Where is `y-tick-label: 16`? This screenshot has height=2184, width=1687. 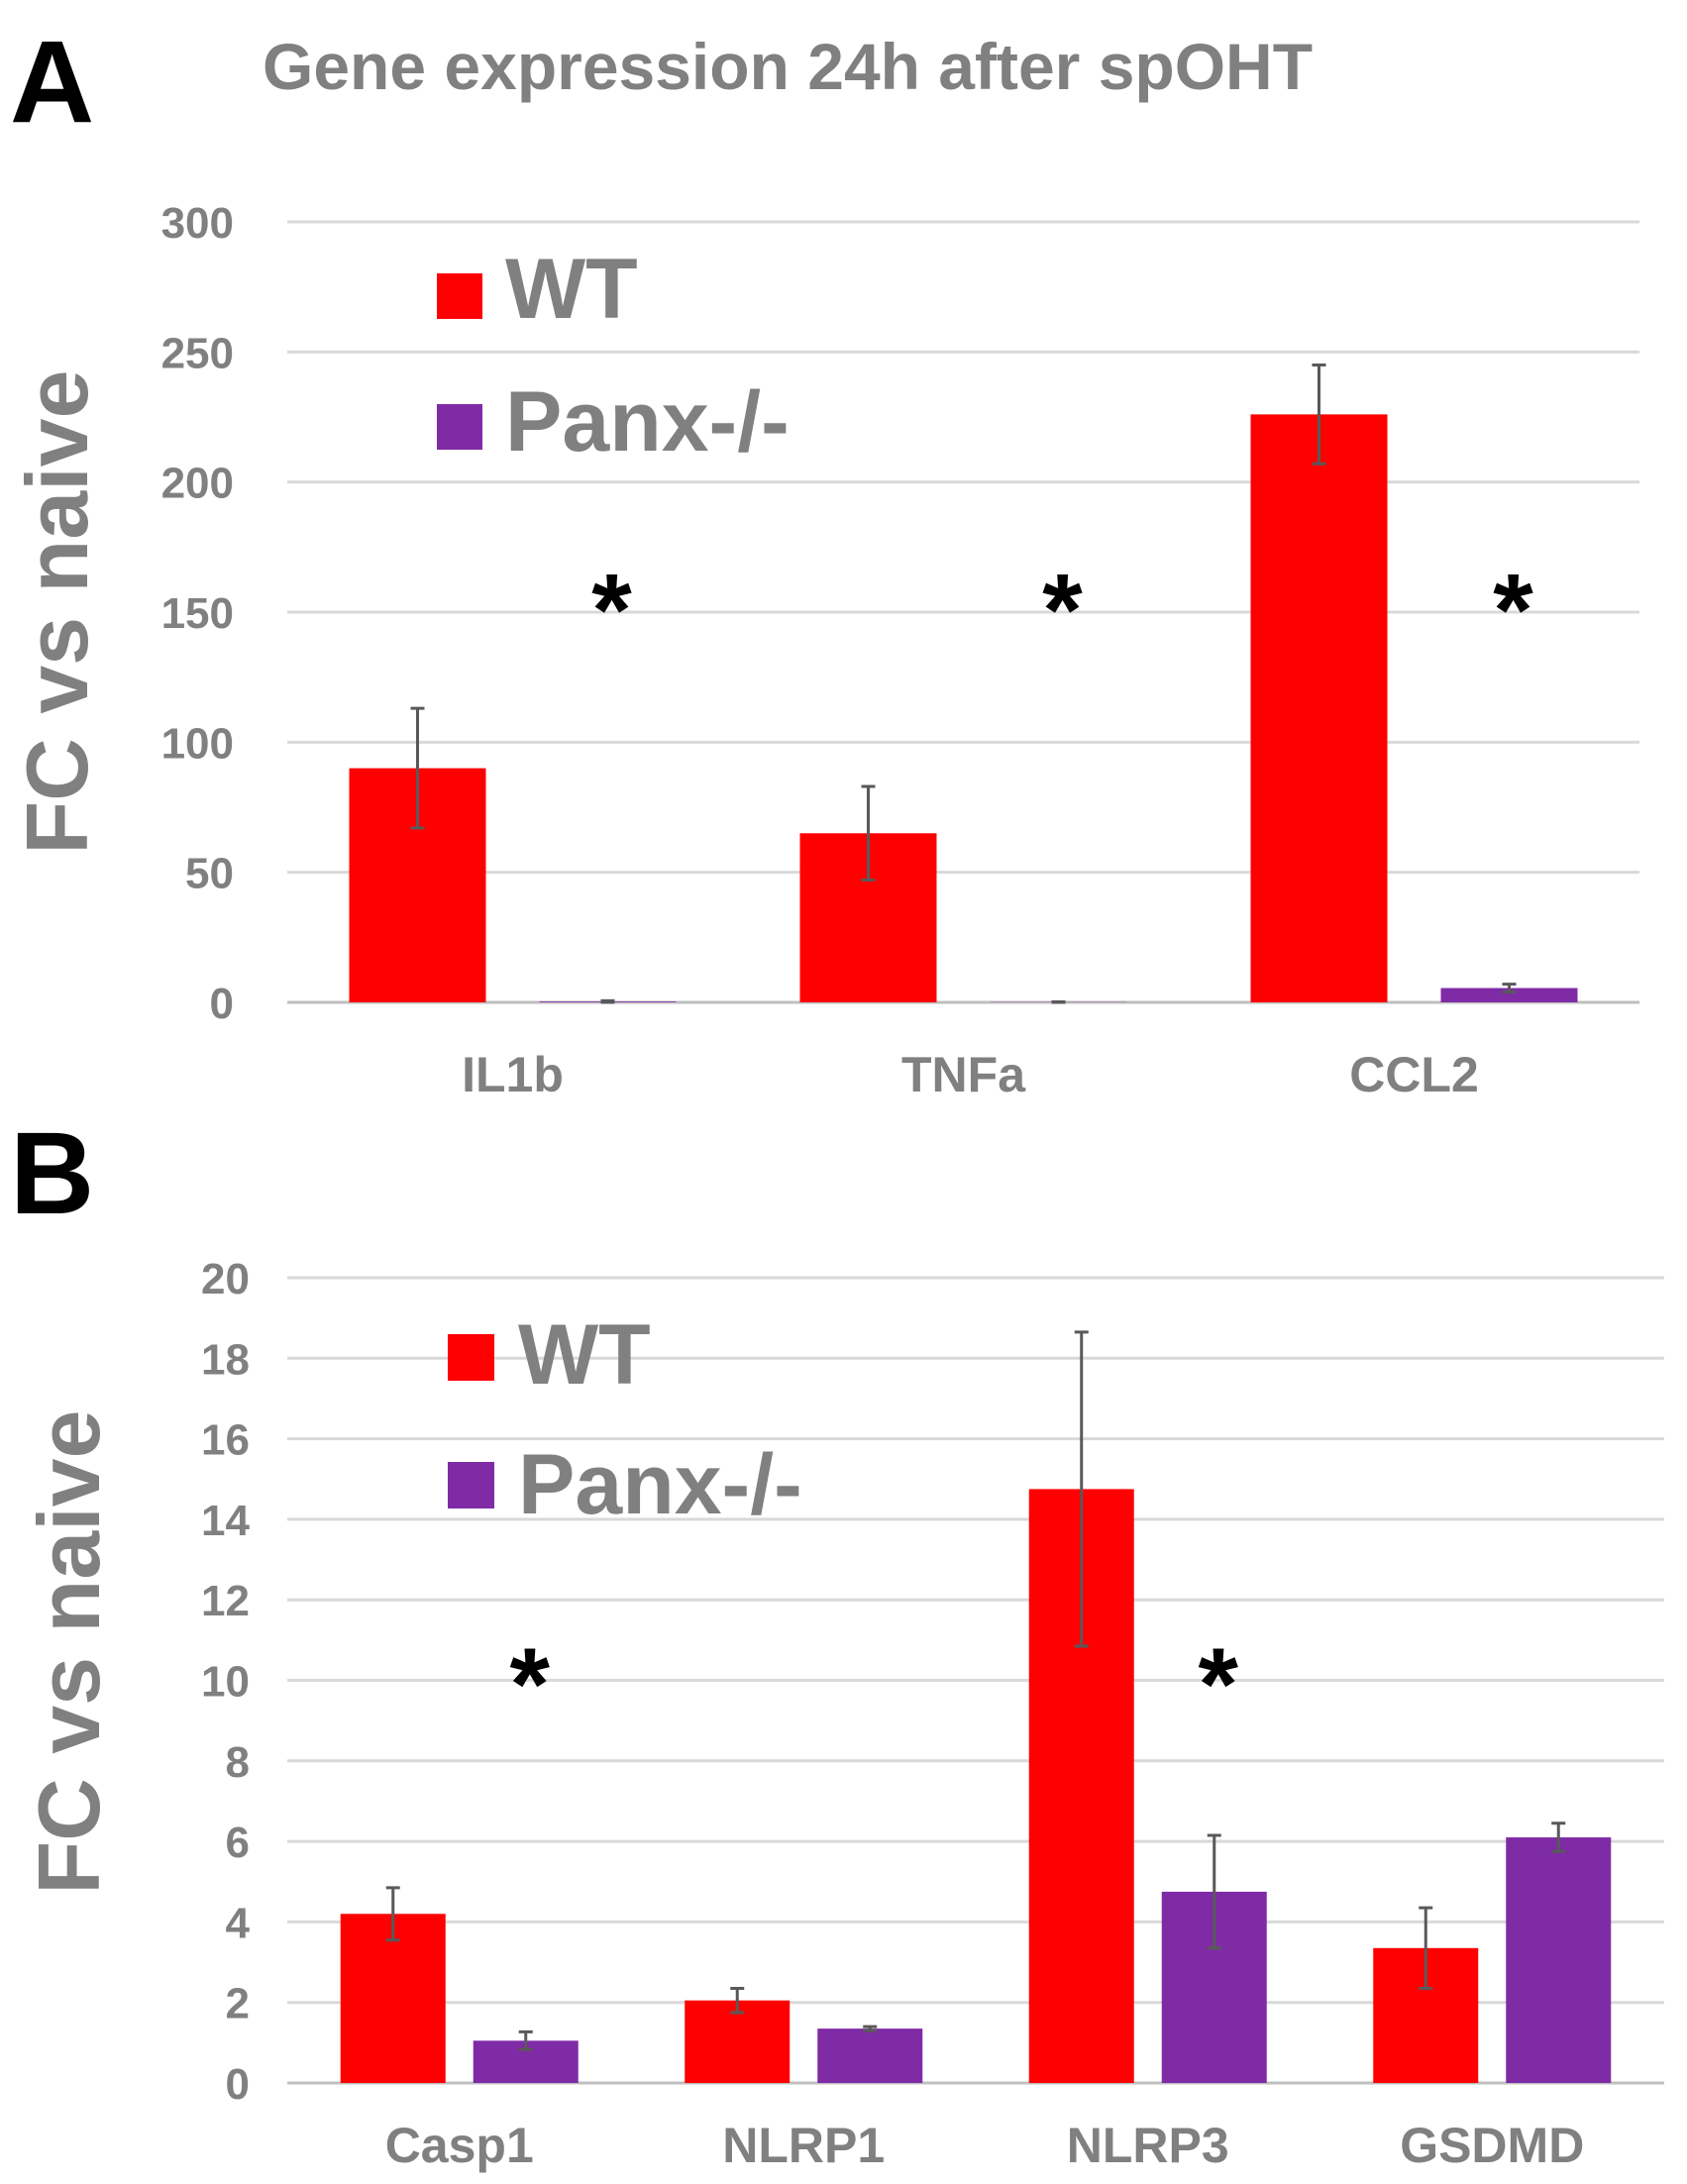 y-tick-label: 16 is located at coordinates (225, 1440).